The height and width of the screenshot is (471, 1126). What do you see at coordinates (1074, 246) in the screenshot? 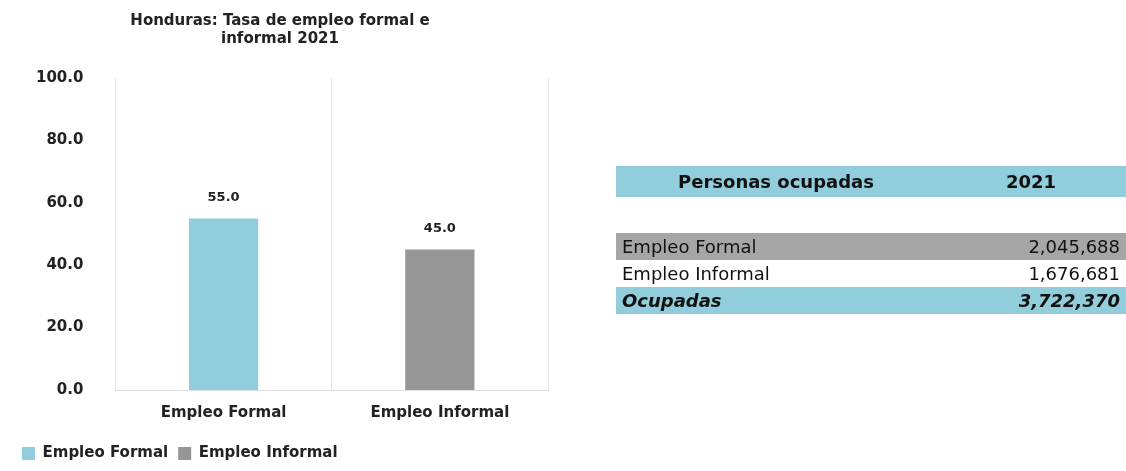
I see `data-label: 2,045,688` at bounding box center [1074, 246].